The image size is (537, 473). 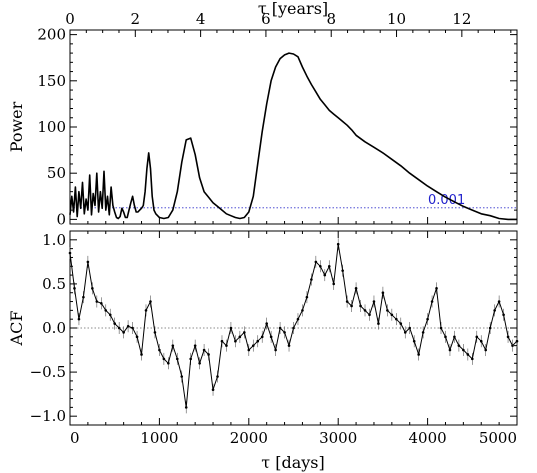 What do you see at coordinates (159, 438) in the screenshot?
I see `x-tick-label: 1000` at bounding box center [159, 438].